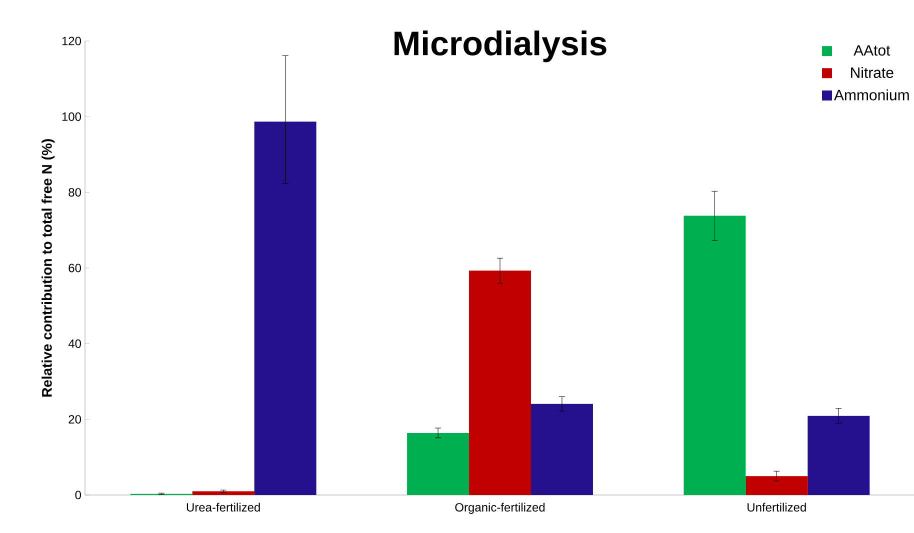  I want to click on y-axis-title: Relative contribution to total free N (%), so click(48, 268).